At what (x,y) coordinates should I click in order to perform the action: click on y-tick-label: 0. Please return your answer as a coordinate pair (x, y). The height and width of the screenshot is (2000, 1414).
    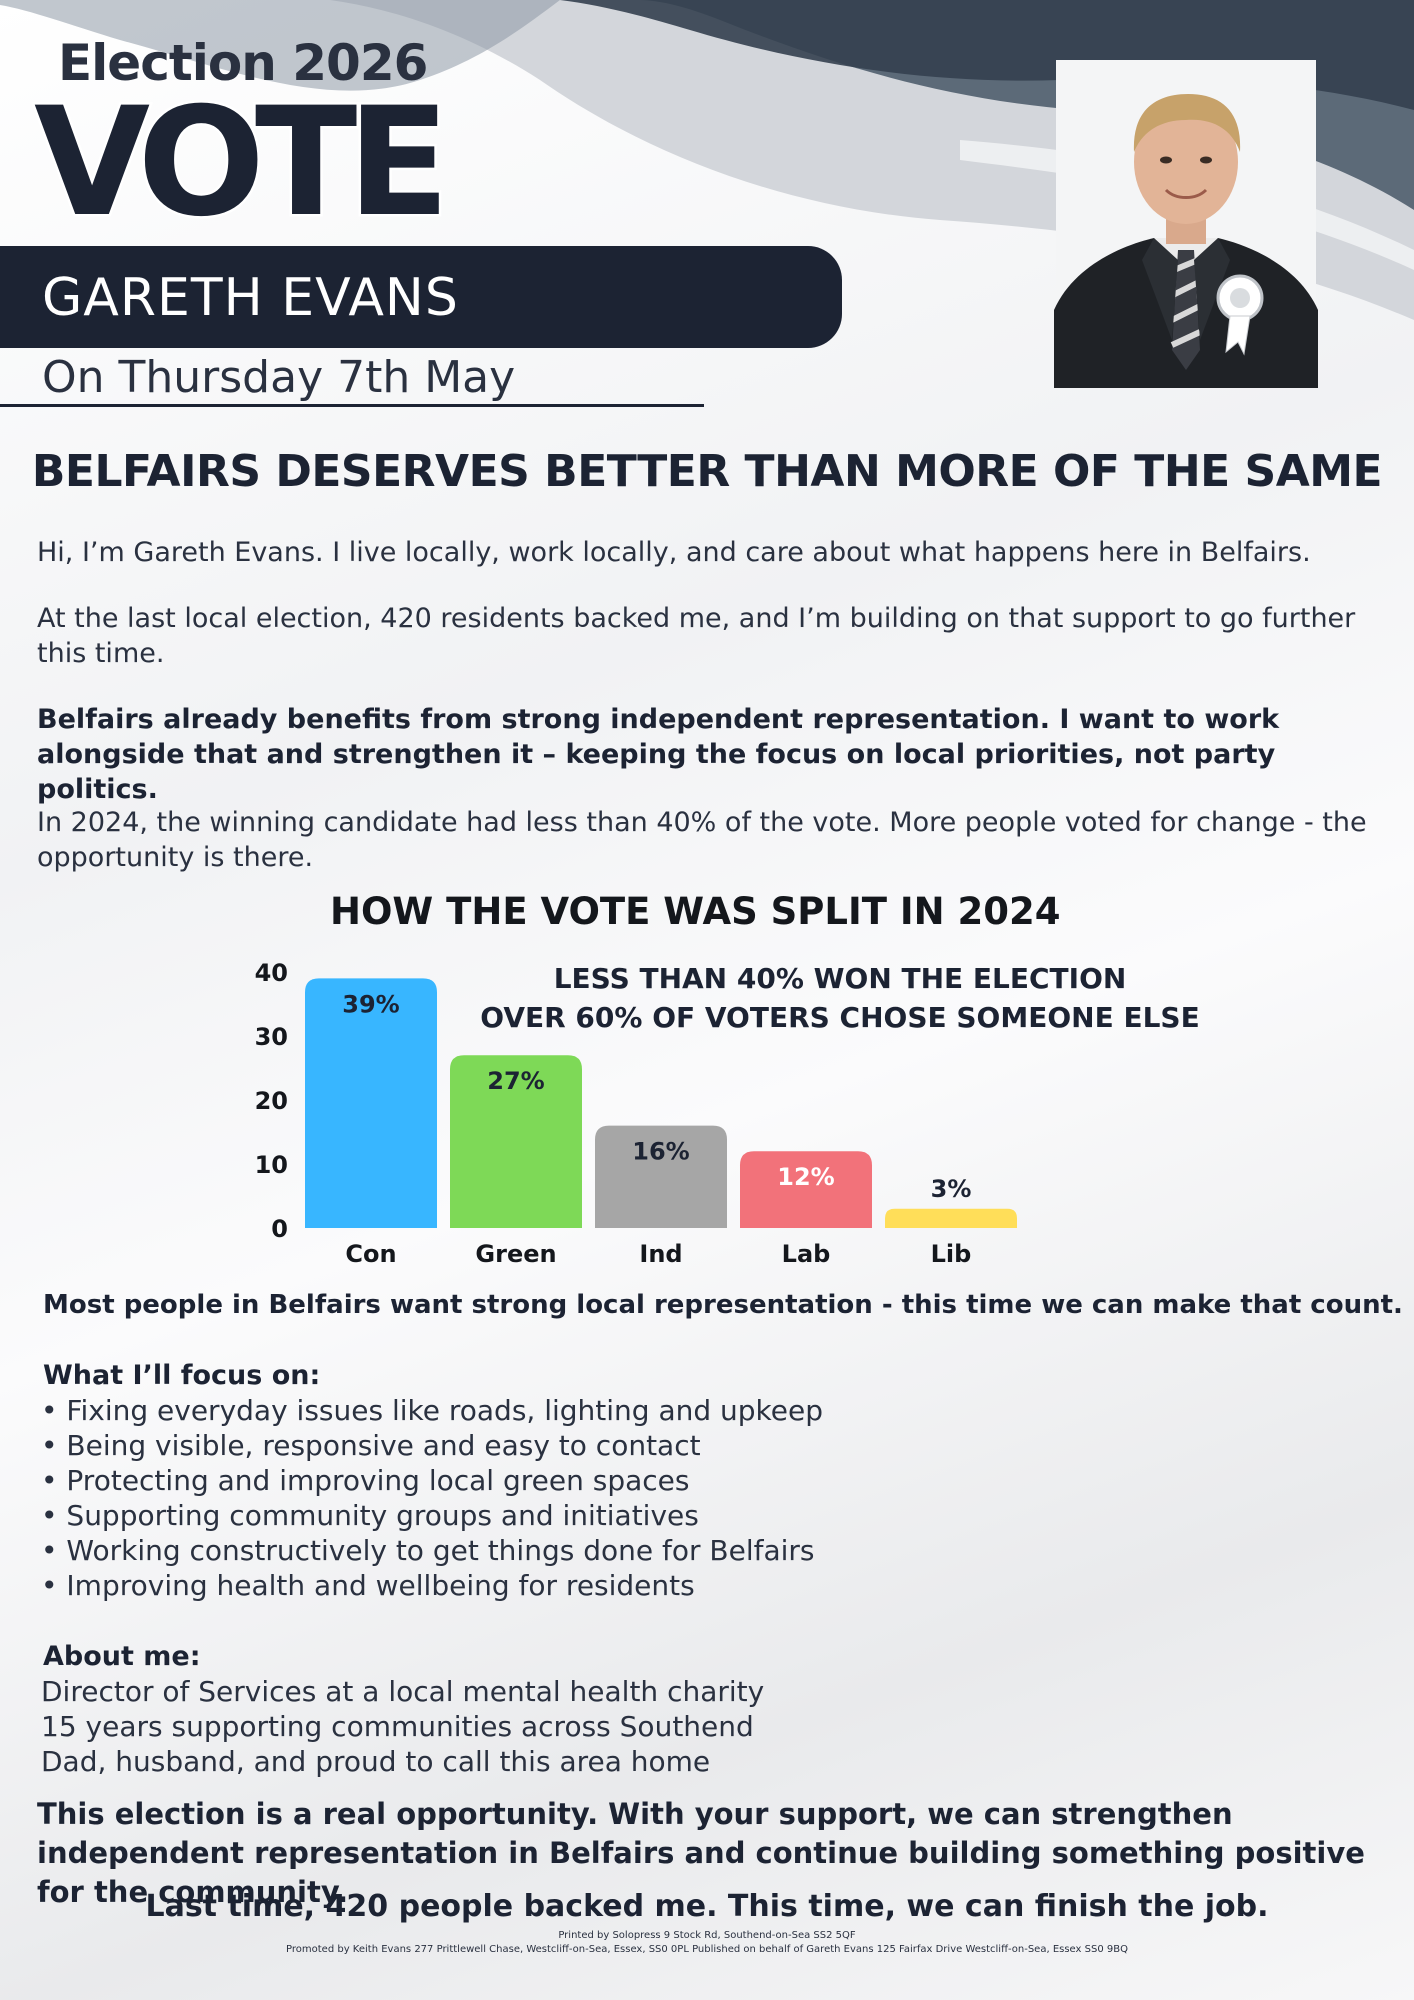
    Looking at the image, I should click on (279, 1229).